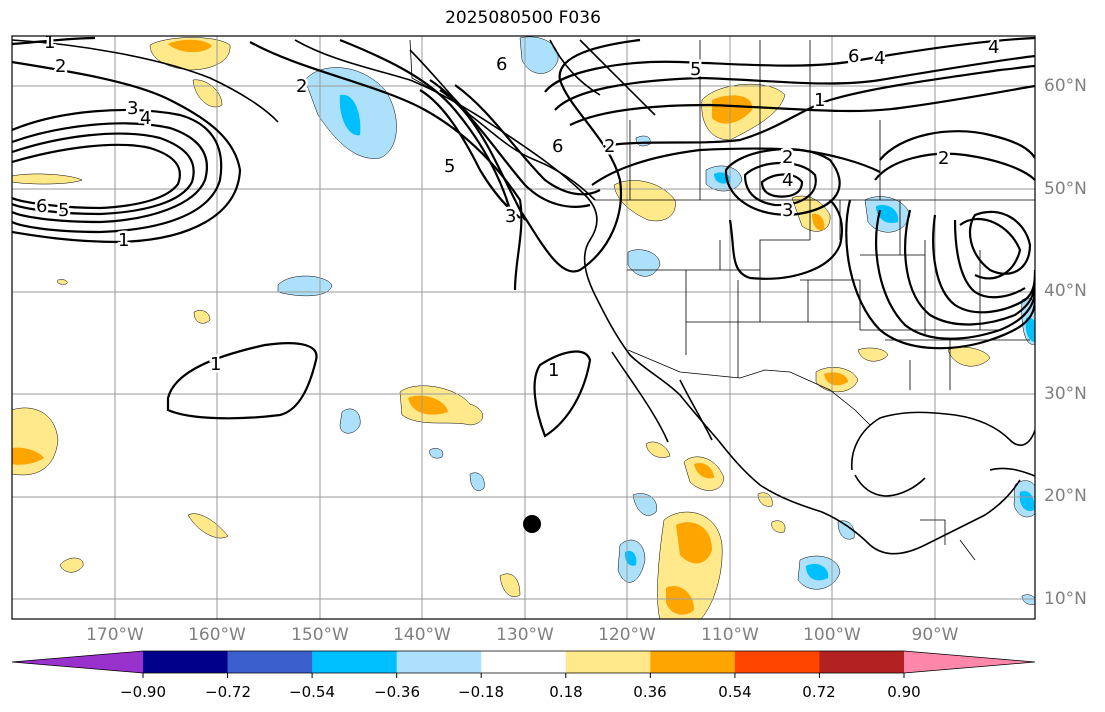 The height and width of the screenshot is (712, 1105). What do you see at coordinates (523, 18) in the screenshot?
I see `map-title: 2025080500 F036` at bounding box center [523, 18].